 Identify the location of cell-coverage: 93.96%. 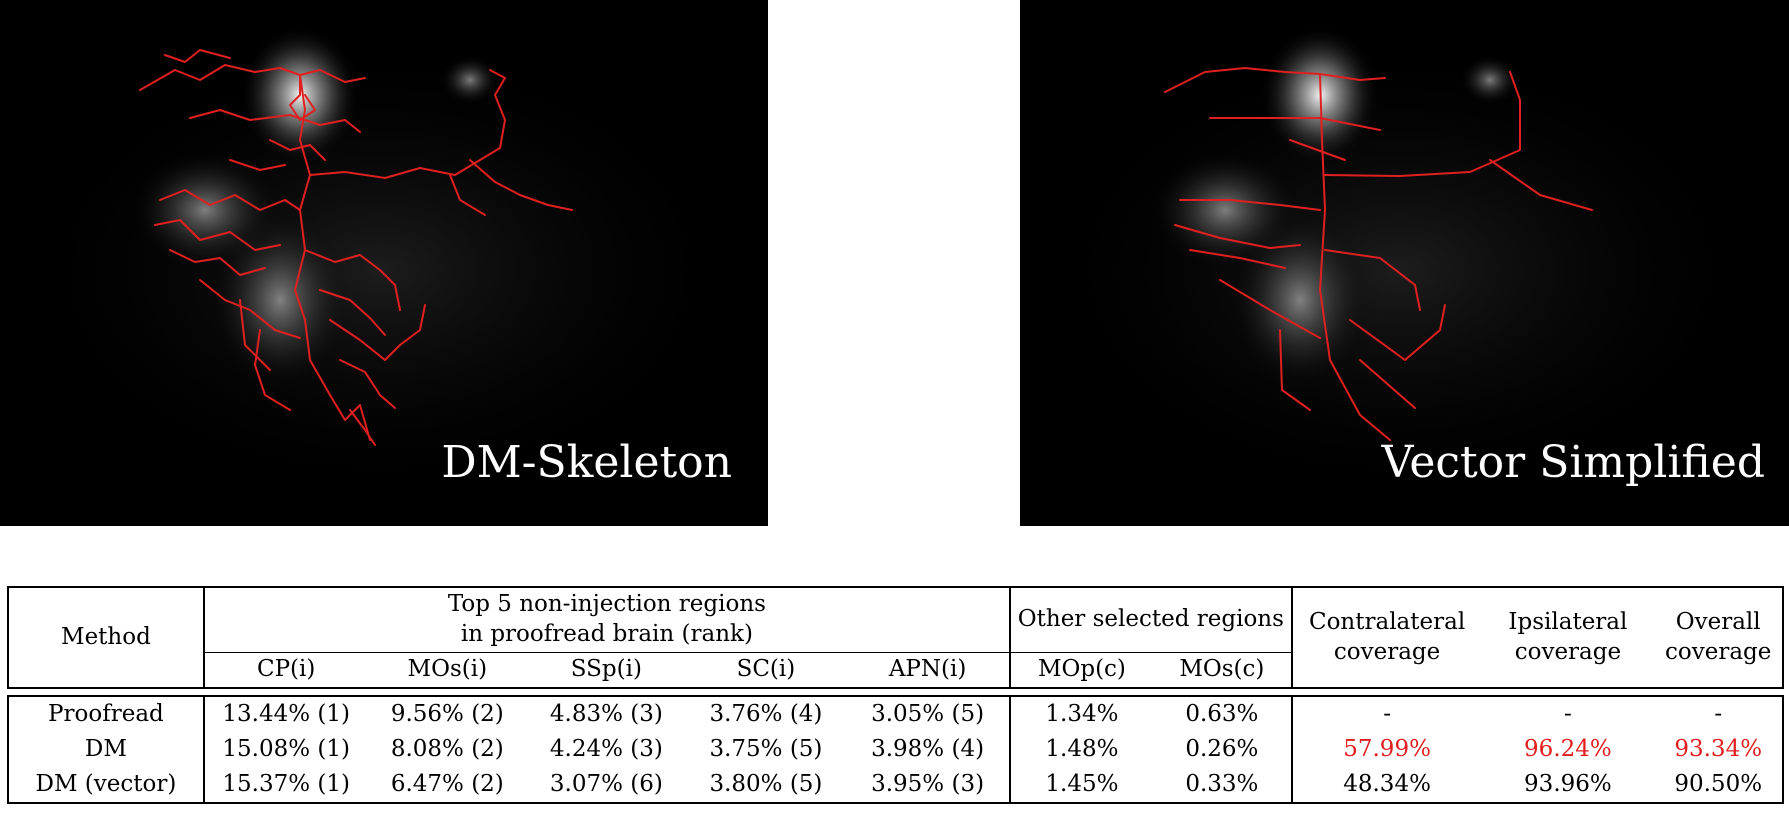
(1568, 785).